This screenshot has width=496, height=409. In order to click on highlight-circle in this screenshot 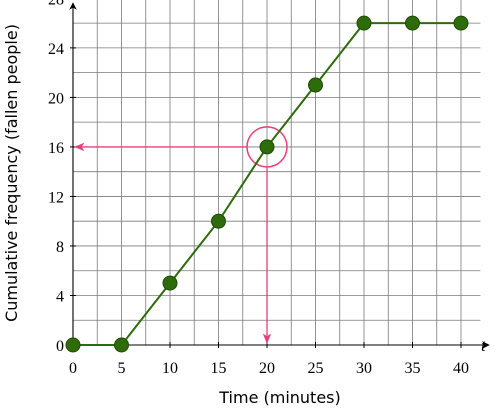, I will do `click(267, 147)`.